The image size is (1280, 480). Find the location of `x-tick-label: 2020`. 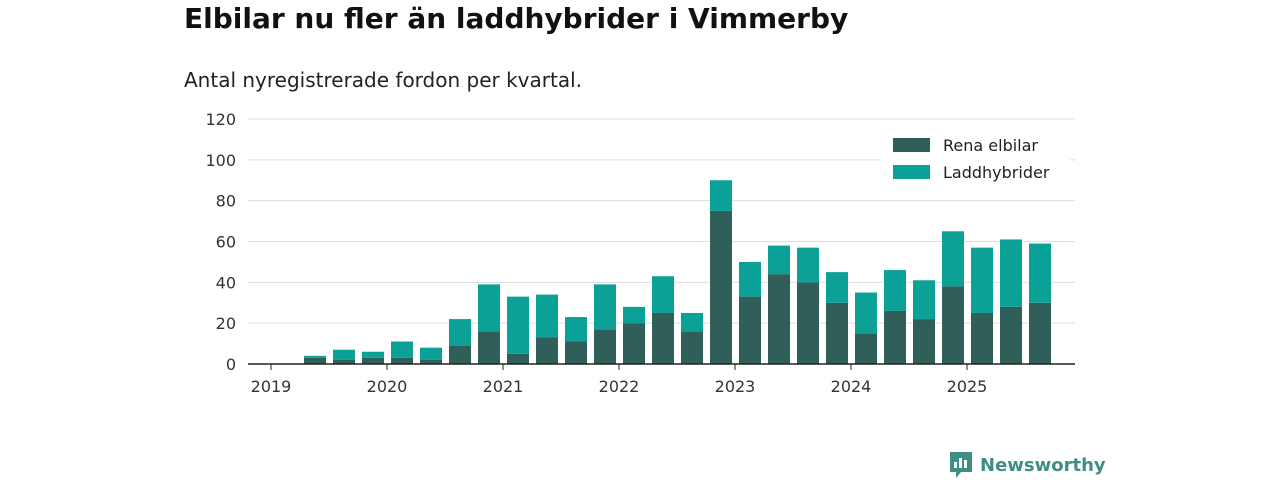

x-tick-label: 2020 is located at coordinates (387, 386).